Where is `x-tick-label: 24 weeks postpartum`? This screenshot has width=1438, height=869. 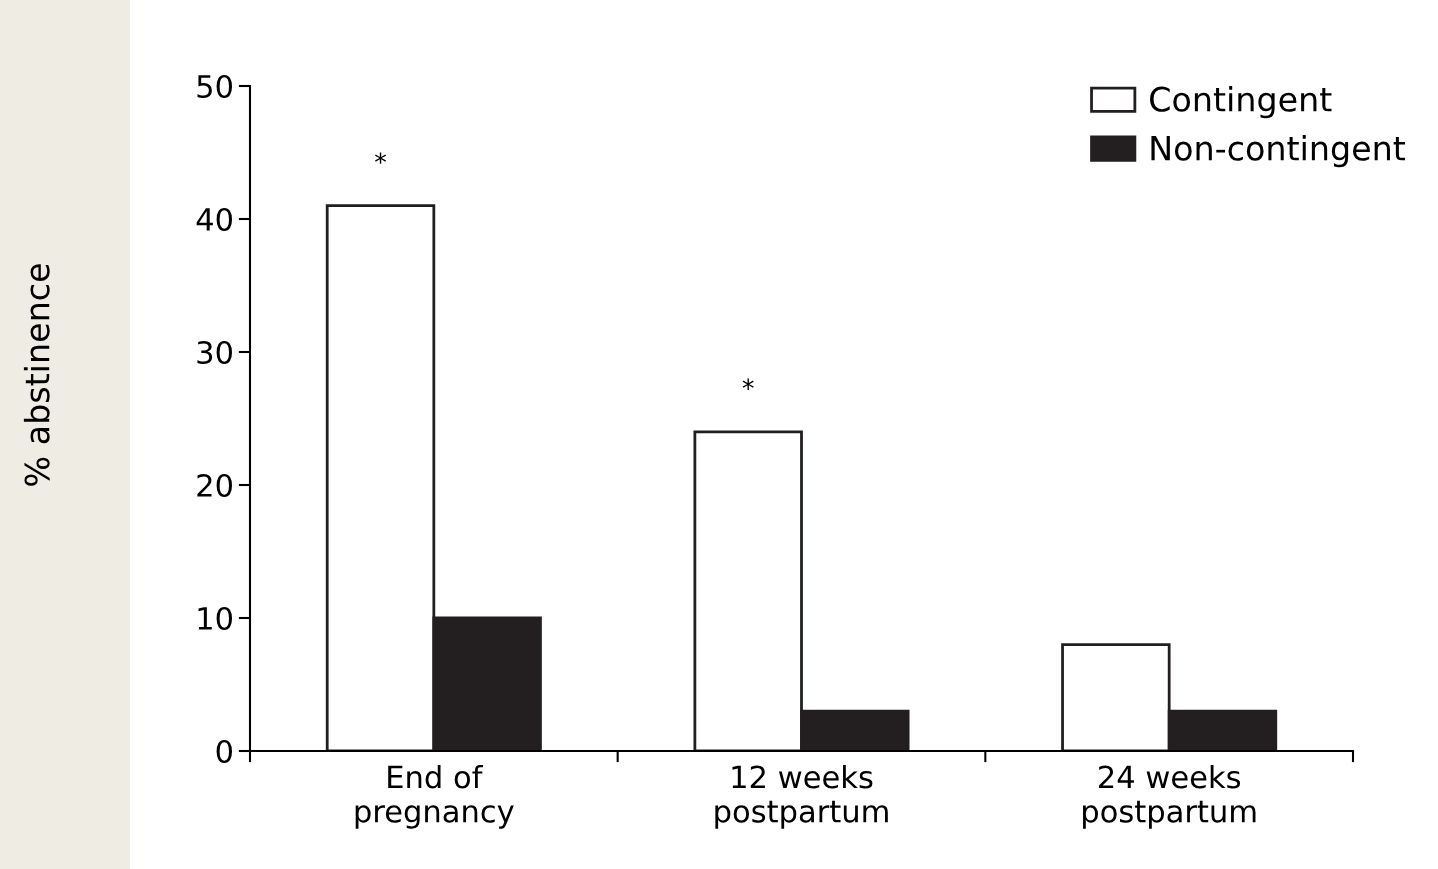 x-tick-label: 24 weeks postpartum is located at coordinates (1169, 796).